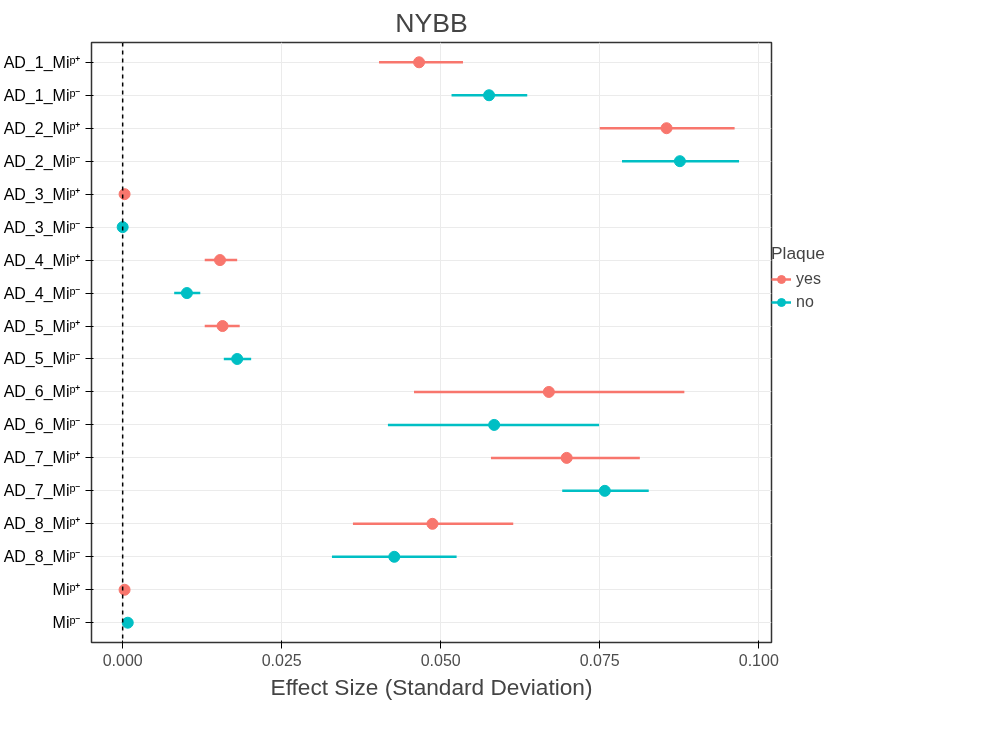 The image size is (1002, 754). Describe the element at coordinates (42, 392) in the screenshot. I see `y-tick-label: AD_6_Miᵖ⁺` at that location.